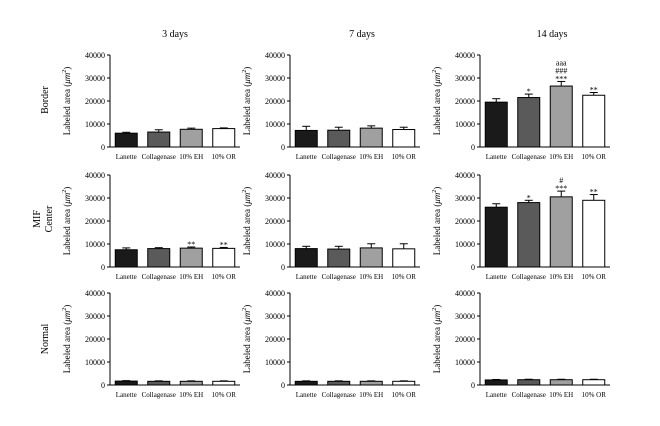 The image size is (660, 426). What do you see at coordinates (561, 180) in the screenshot?
I see `significance-label: #` at bounding box center [561, 180].